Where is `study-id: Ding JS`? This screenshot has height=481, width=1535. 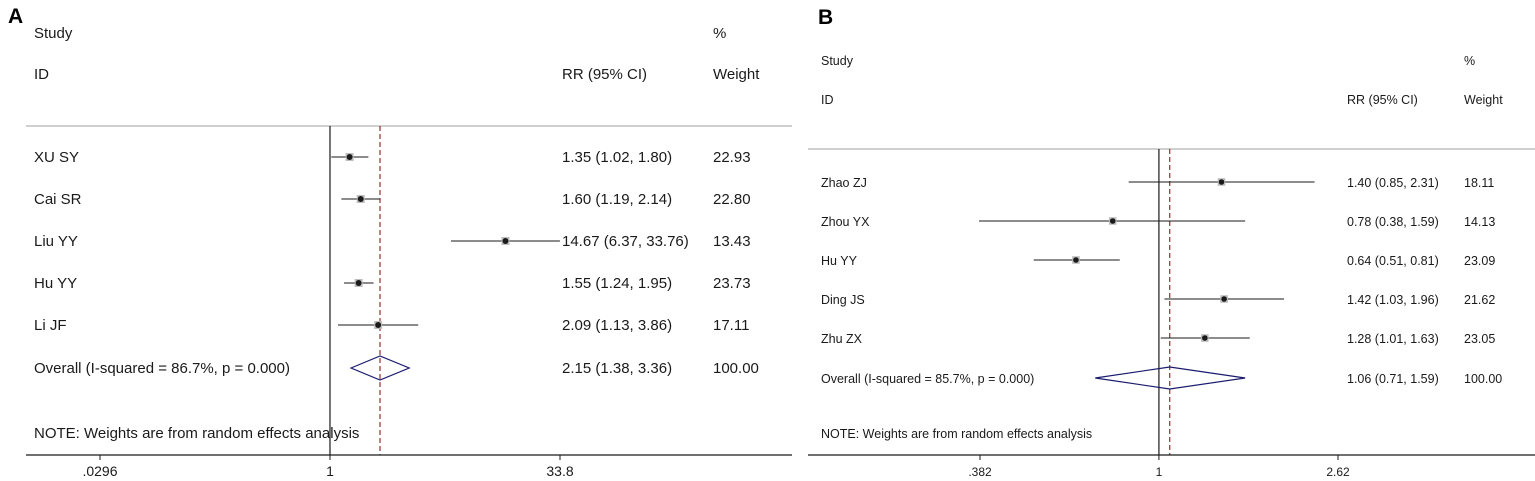 study-id: Ding JS is located at coordinates (843, 300).